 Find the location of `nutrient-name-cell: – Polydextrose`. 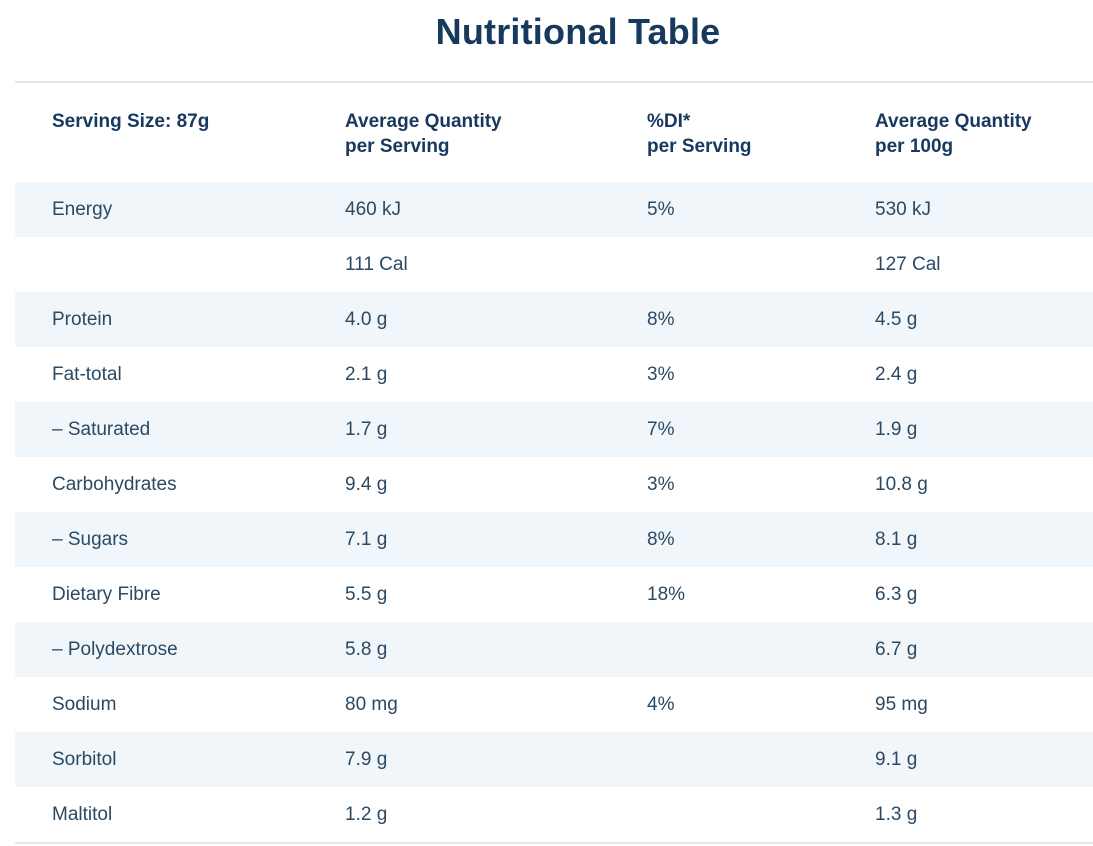

nutrient-name-cell: – Polydextrose is located at coordinates (115, 649).